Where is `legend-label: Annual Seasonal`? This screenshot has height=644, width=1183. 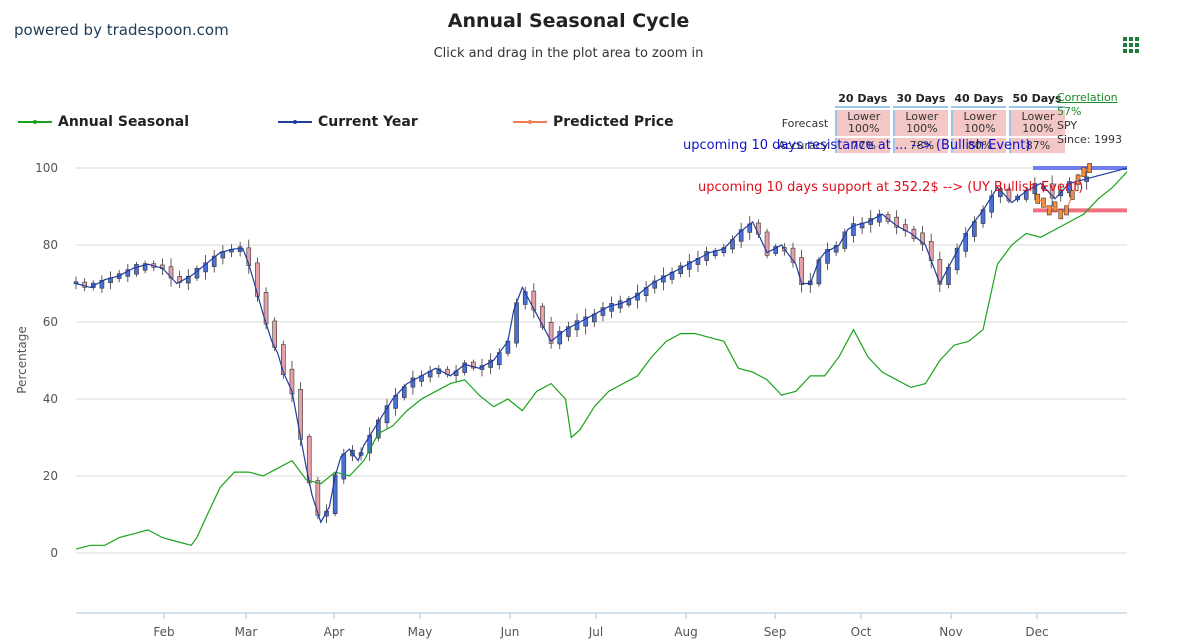
legend-label: Annual Seasonal is located at coordinates (124, 122).